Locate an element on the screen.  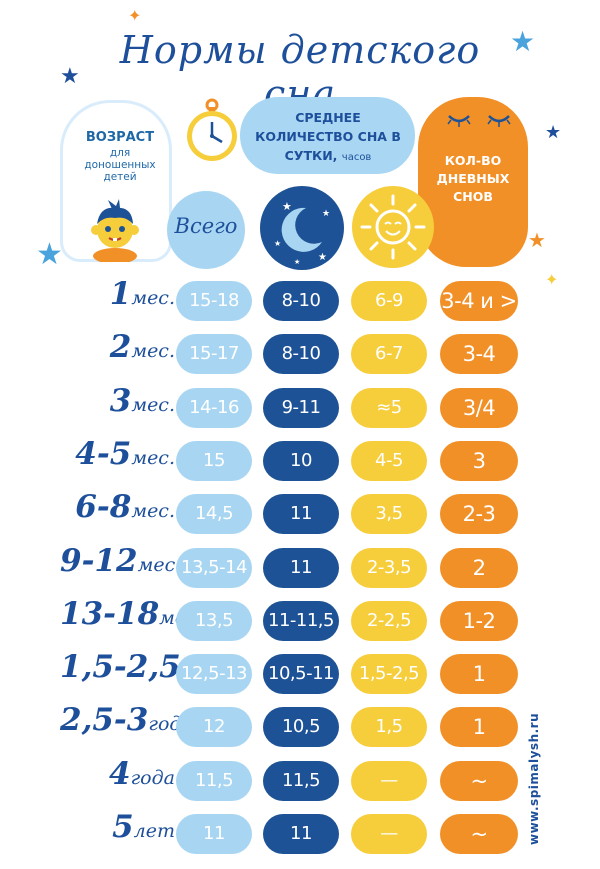
average-sleep-heading: СРЕДНЕЕ КОЛИЧЕСТВО СНА В СУТКИ, часов is located at coordinates (328, 137).